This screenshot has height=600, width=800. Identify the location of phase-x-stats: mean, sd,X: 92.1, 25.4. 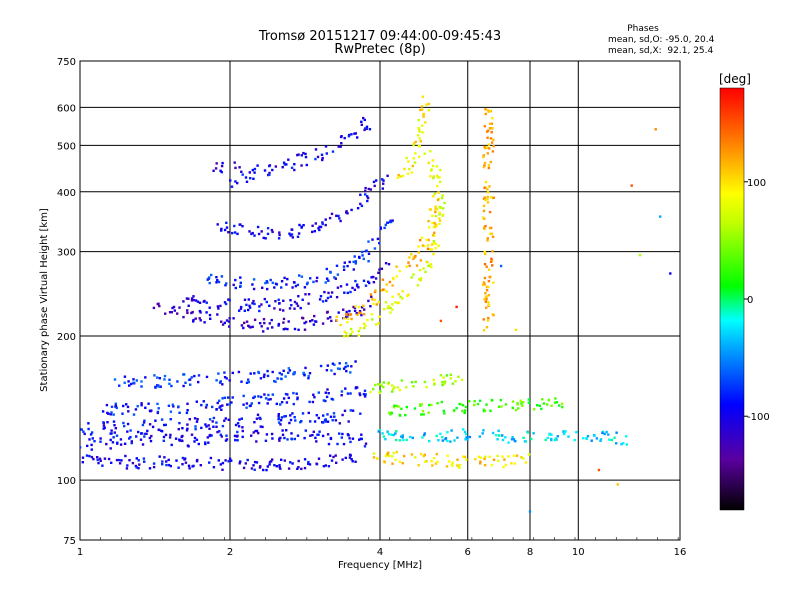
(661, 51).